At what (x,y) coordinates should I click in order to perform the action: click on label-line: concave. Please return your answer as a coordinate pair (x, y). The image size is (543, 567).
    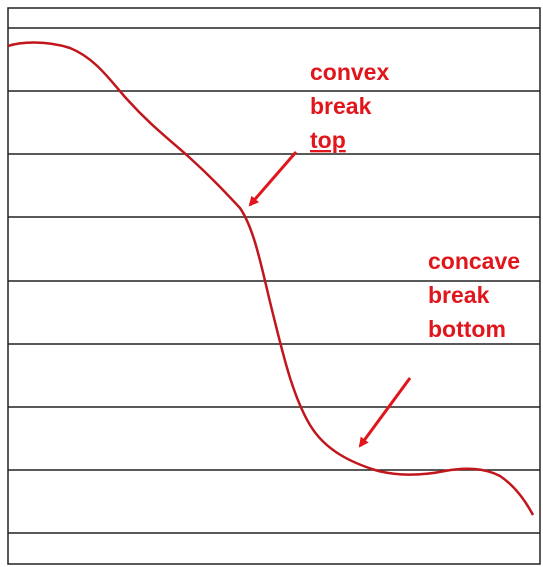
    Looking at the image, I should click on (474, 261).